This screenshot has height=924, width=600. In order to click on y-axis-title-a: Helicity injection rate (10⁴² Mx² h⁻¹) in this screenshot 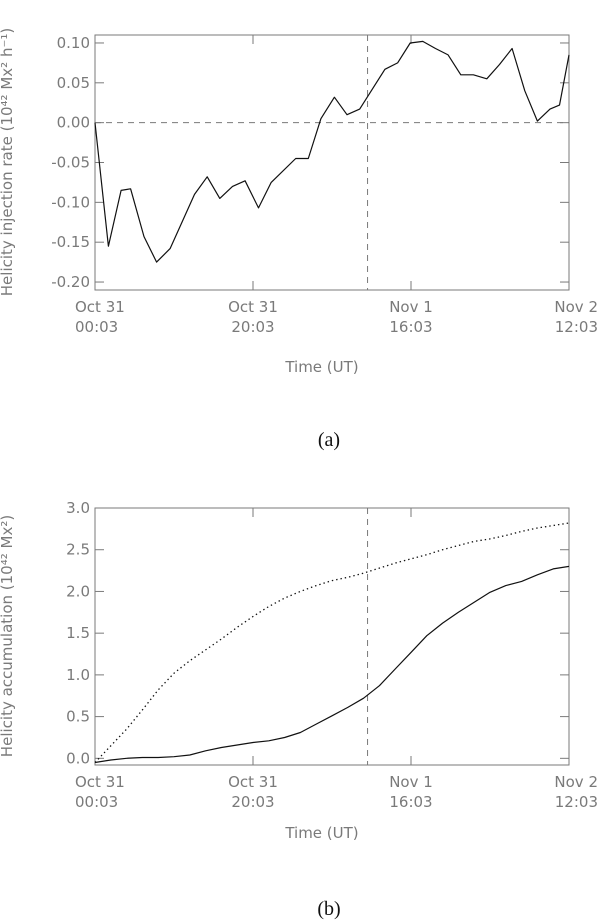, I will do `click(8, 162)`.